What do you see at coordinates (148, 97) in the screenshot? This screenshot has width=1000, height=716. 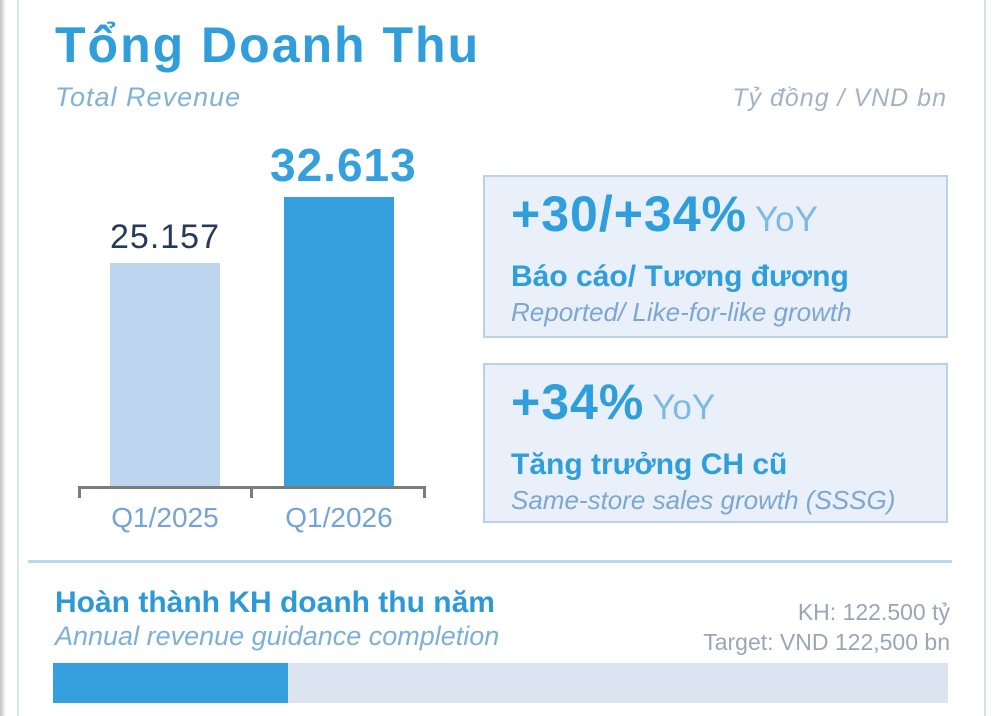 I see `page-subtitle: Total Revenue` at bounding box center [148, 97].